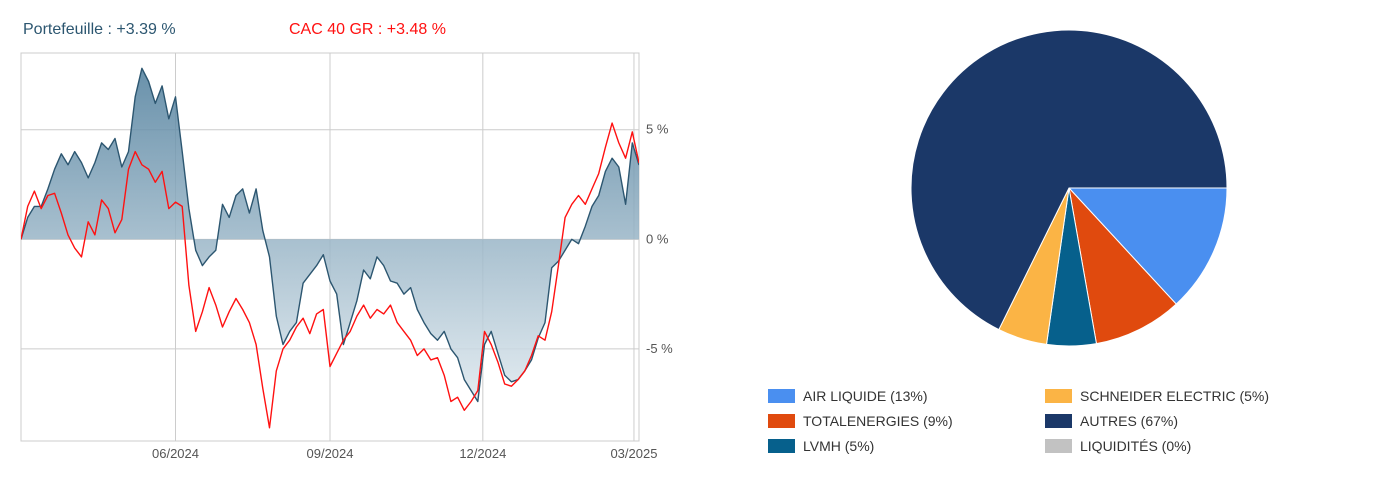 This screenshot has height=498, width=1382. I want to click on legend-label: SCHNEIDER ELECTRIC (5%), so click(1175, 396).